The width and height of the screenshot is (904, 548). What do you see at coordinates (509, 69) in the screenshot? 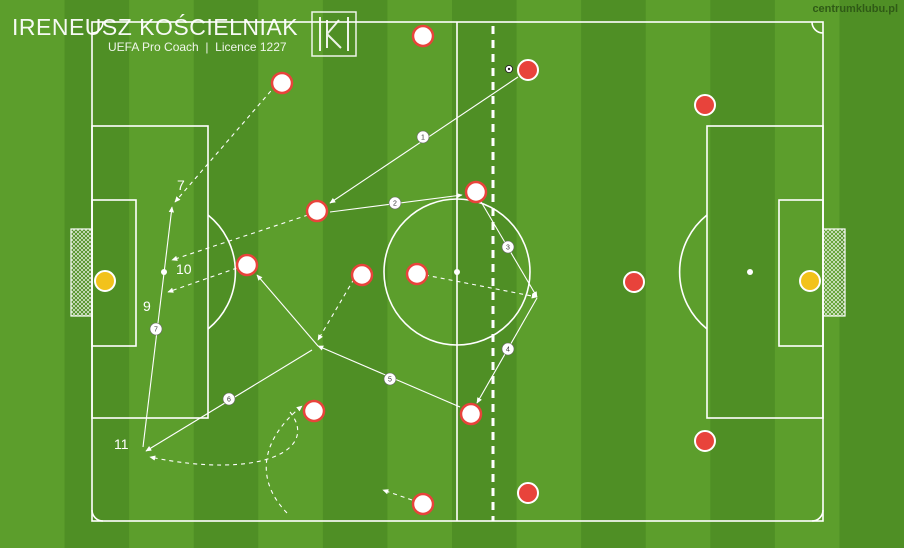
I see `ball-icon` at bounding box center [509, 69].